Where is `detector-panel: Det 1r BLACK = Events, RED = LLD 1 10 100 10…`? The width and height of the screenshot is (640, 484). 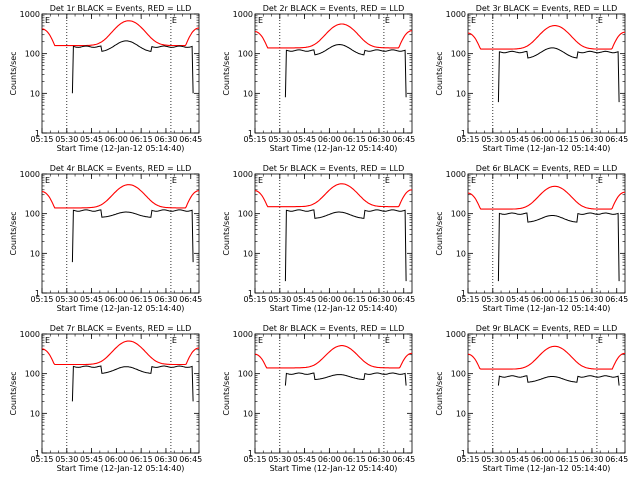 detector-panel: Det 1r BLACK = Events, RED = LLD 1 10 100 10… is located at coordinates (105, 78).